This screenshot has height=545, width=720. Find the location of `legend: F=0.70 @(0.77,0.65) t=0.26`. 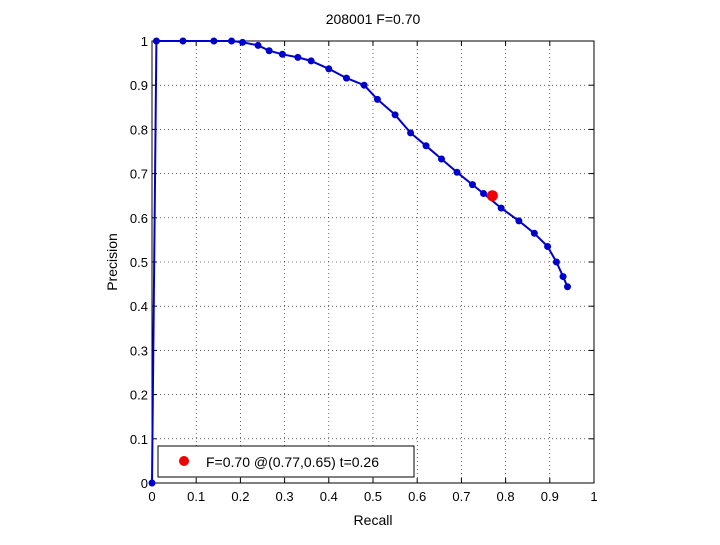

legend: F=0.70 @(0.77,0.65) t=0.26 is located at coordinates (286, 461).